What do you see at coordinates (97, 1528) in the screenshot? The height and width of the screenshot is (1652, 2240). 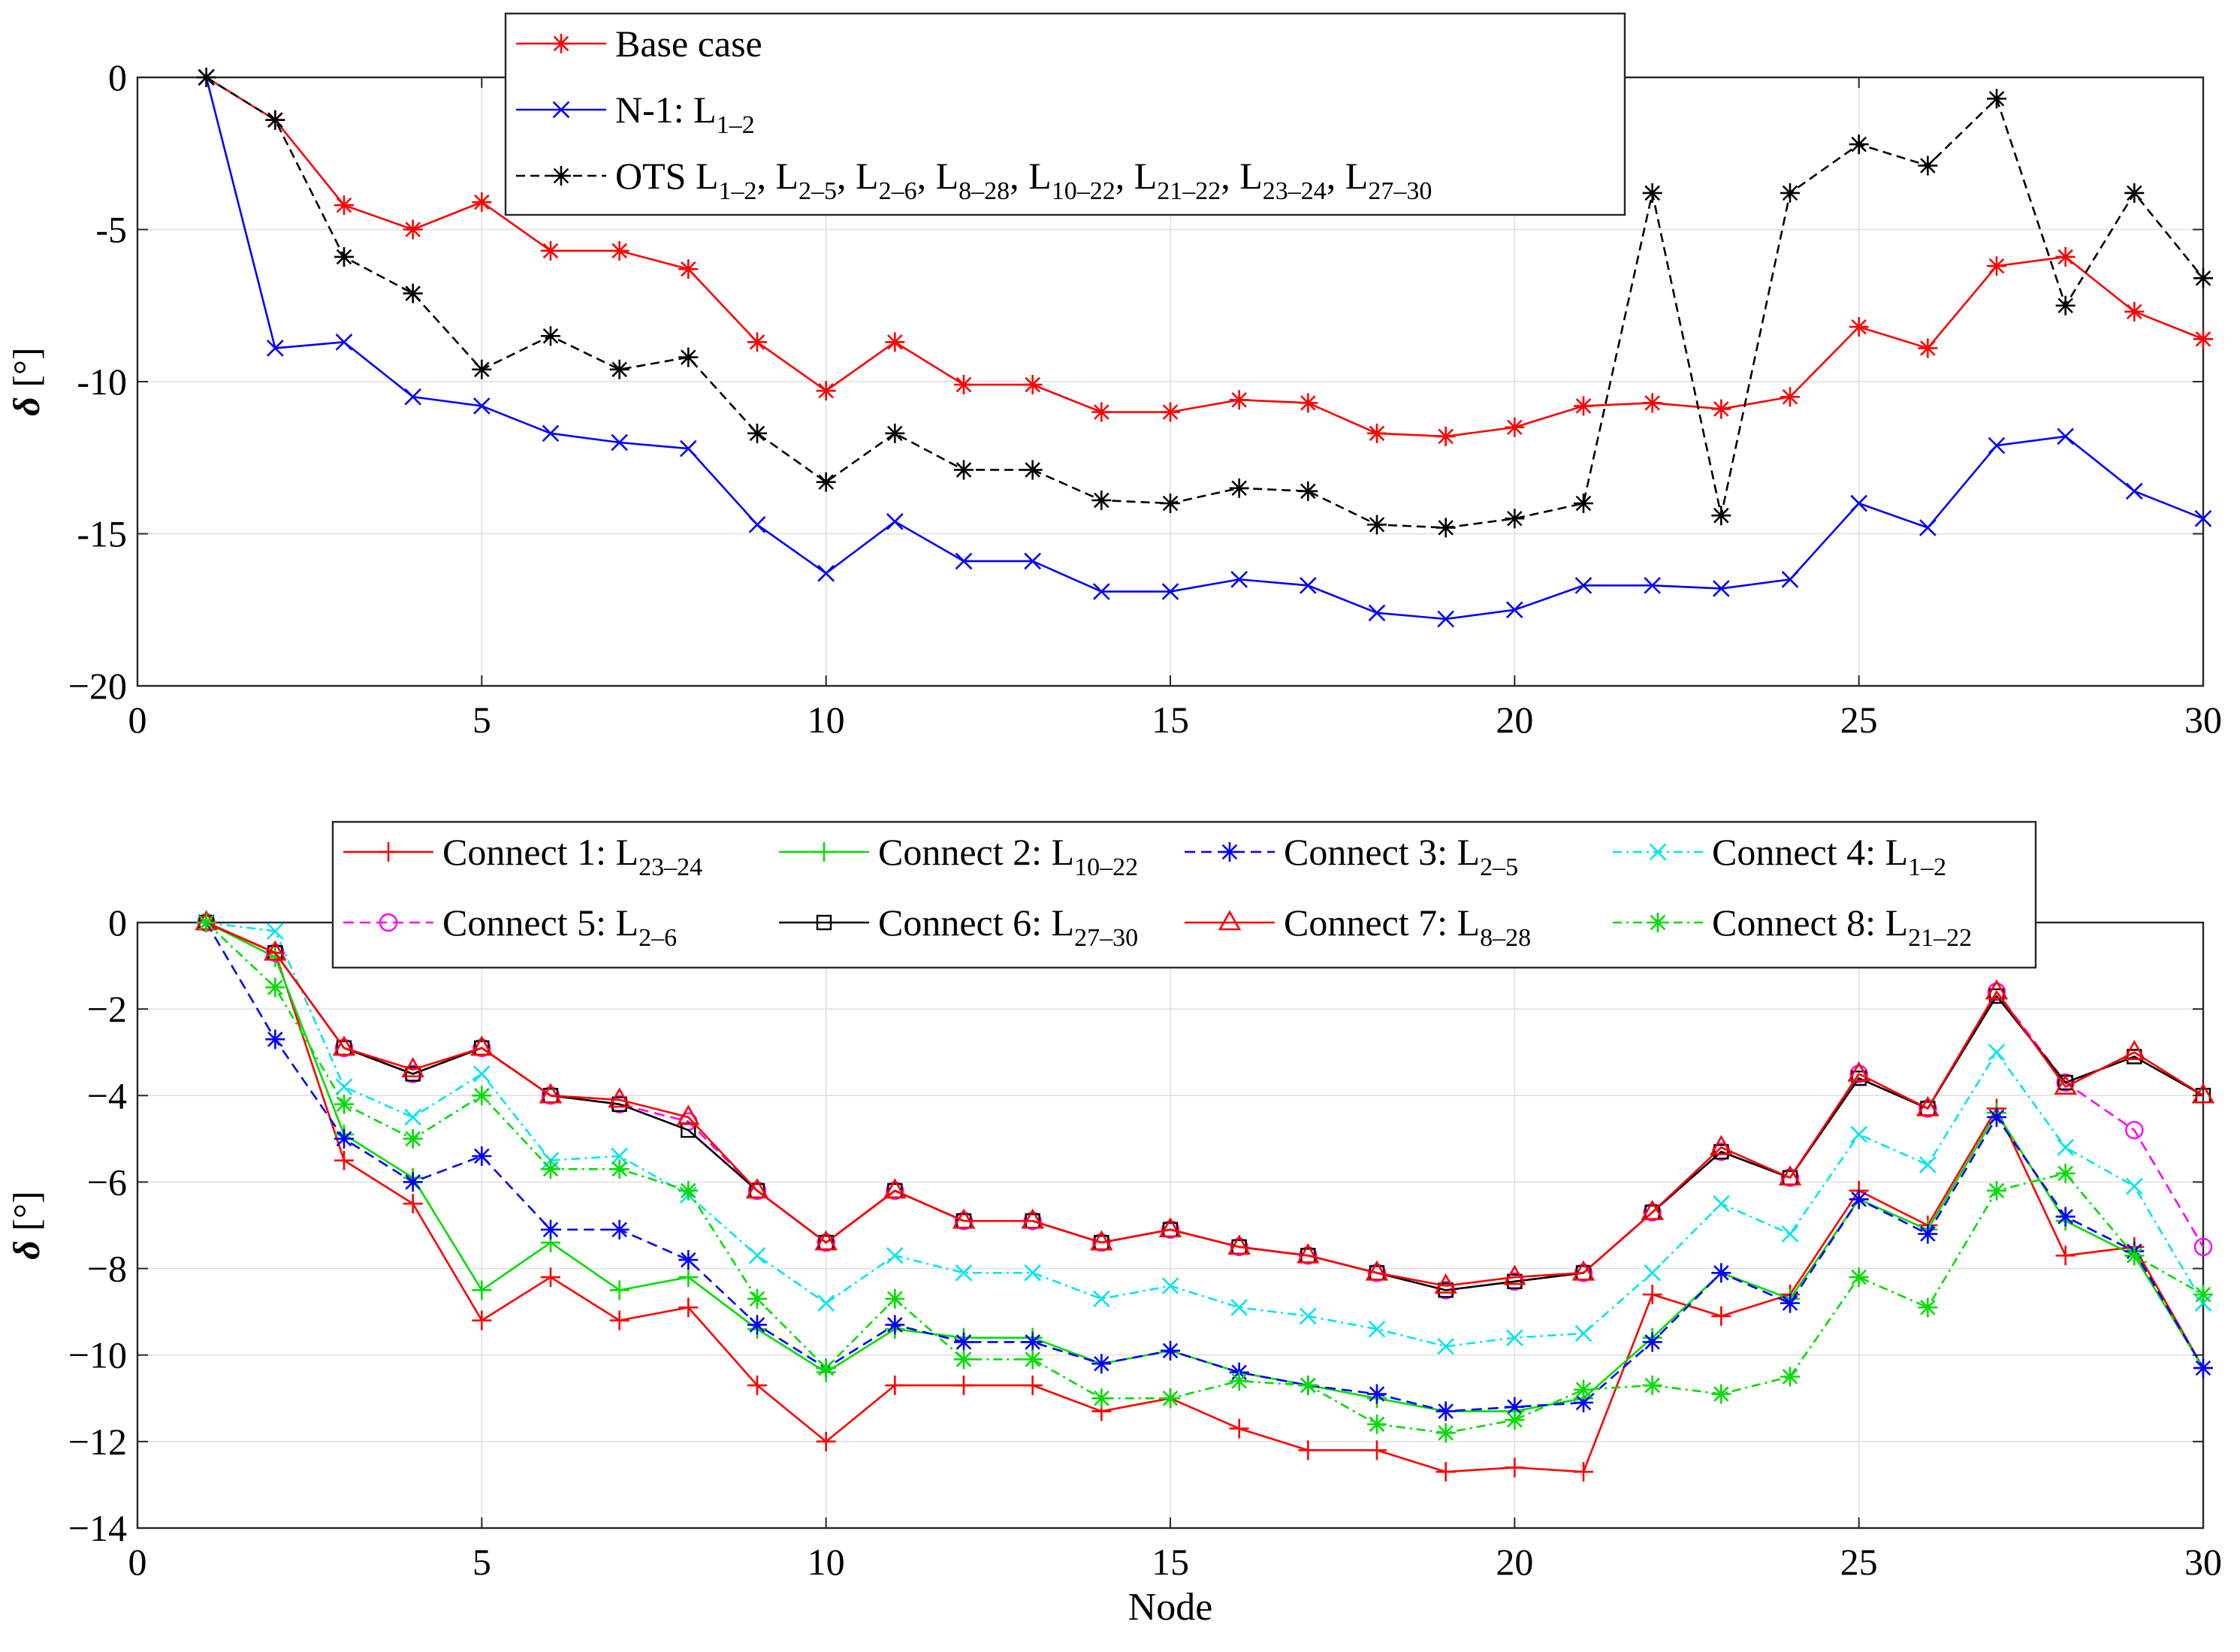 I see `y-tick-label: −14` at bounding box center [97, 1528].